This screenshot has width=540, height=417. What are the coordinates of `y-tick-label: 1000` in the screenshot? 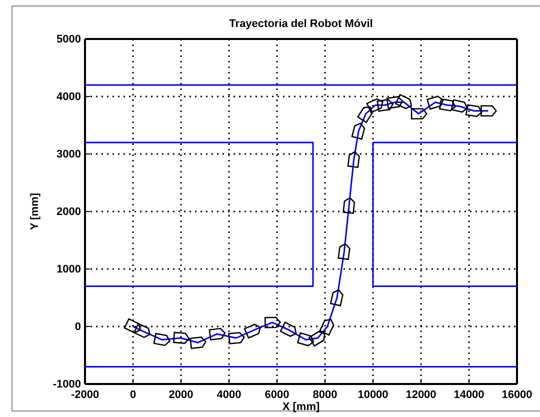 It's located at (68, 270).